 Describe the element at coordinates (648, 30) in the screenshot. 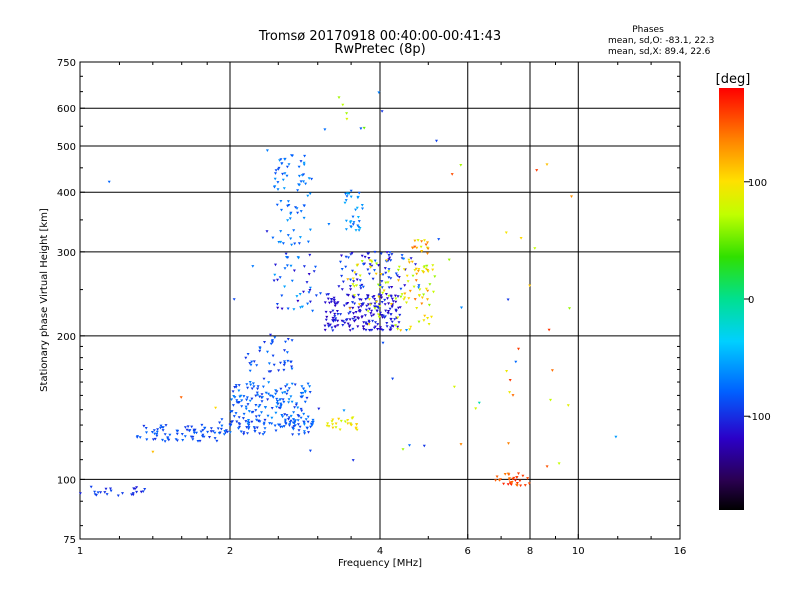

I see `stats-title: Phases` at that location.